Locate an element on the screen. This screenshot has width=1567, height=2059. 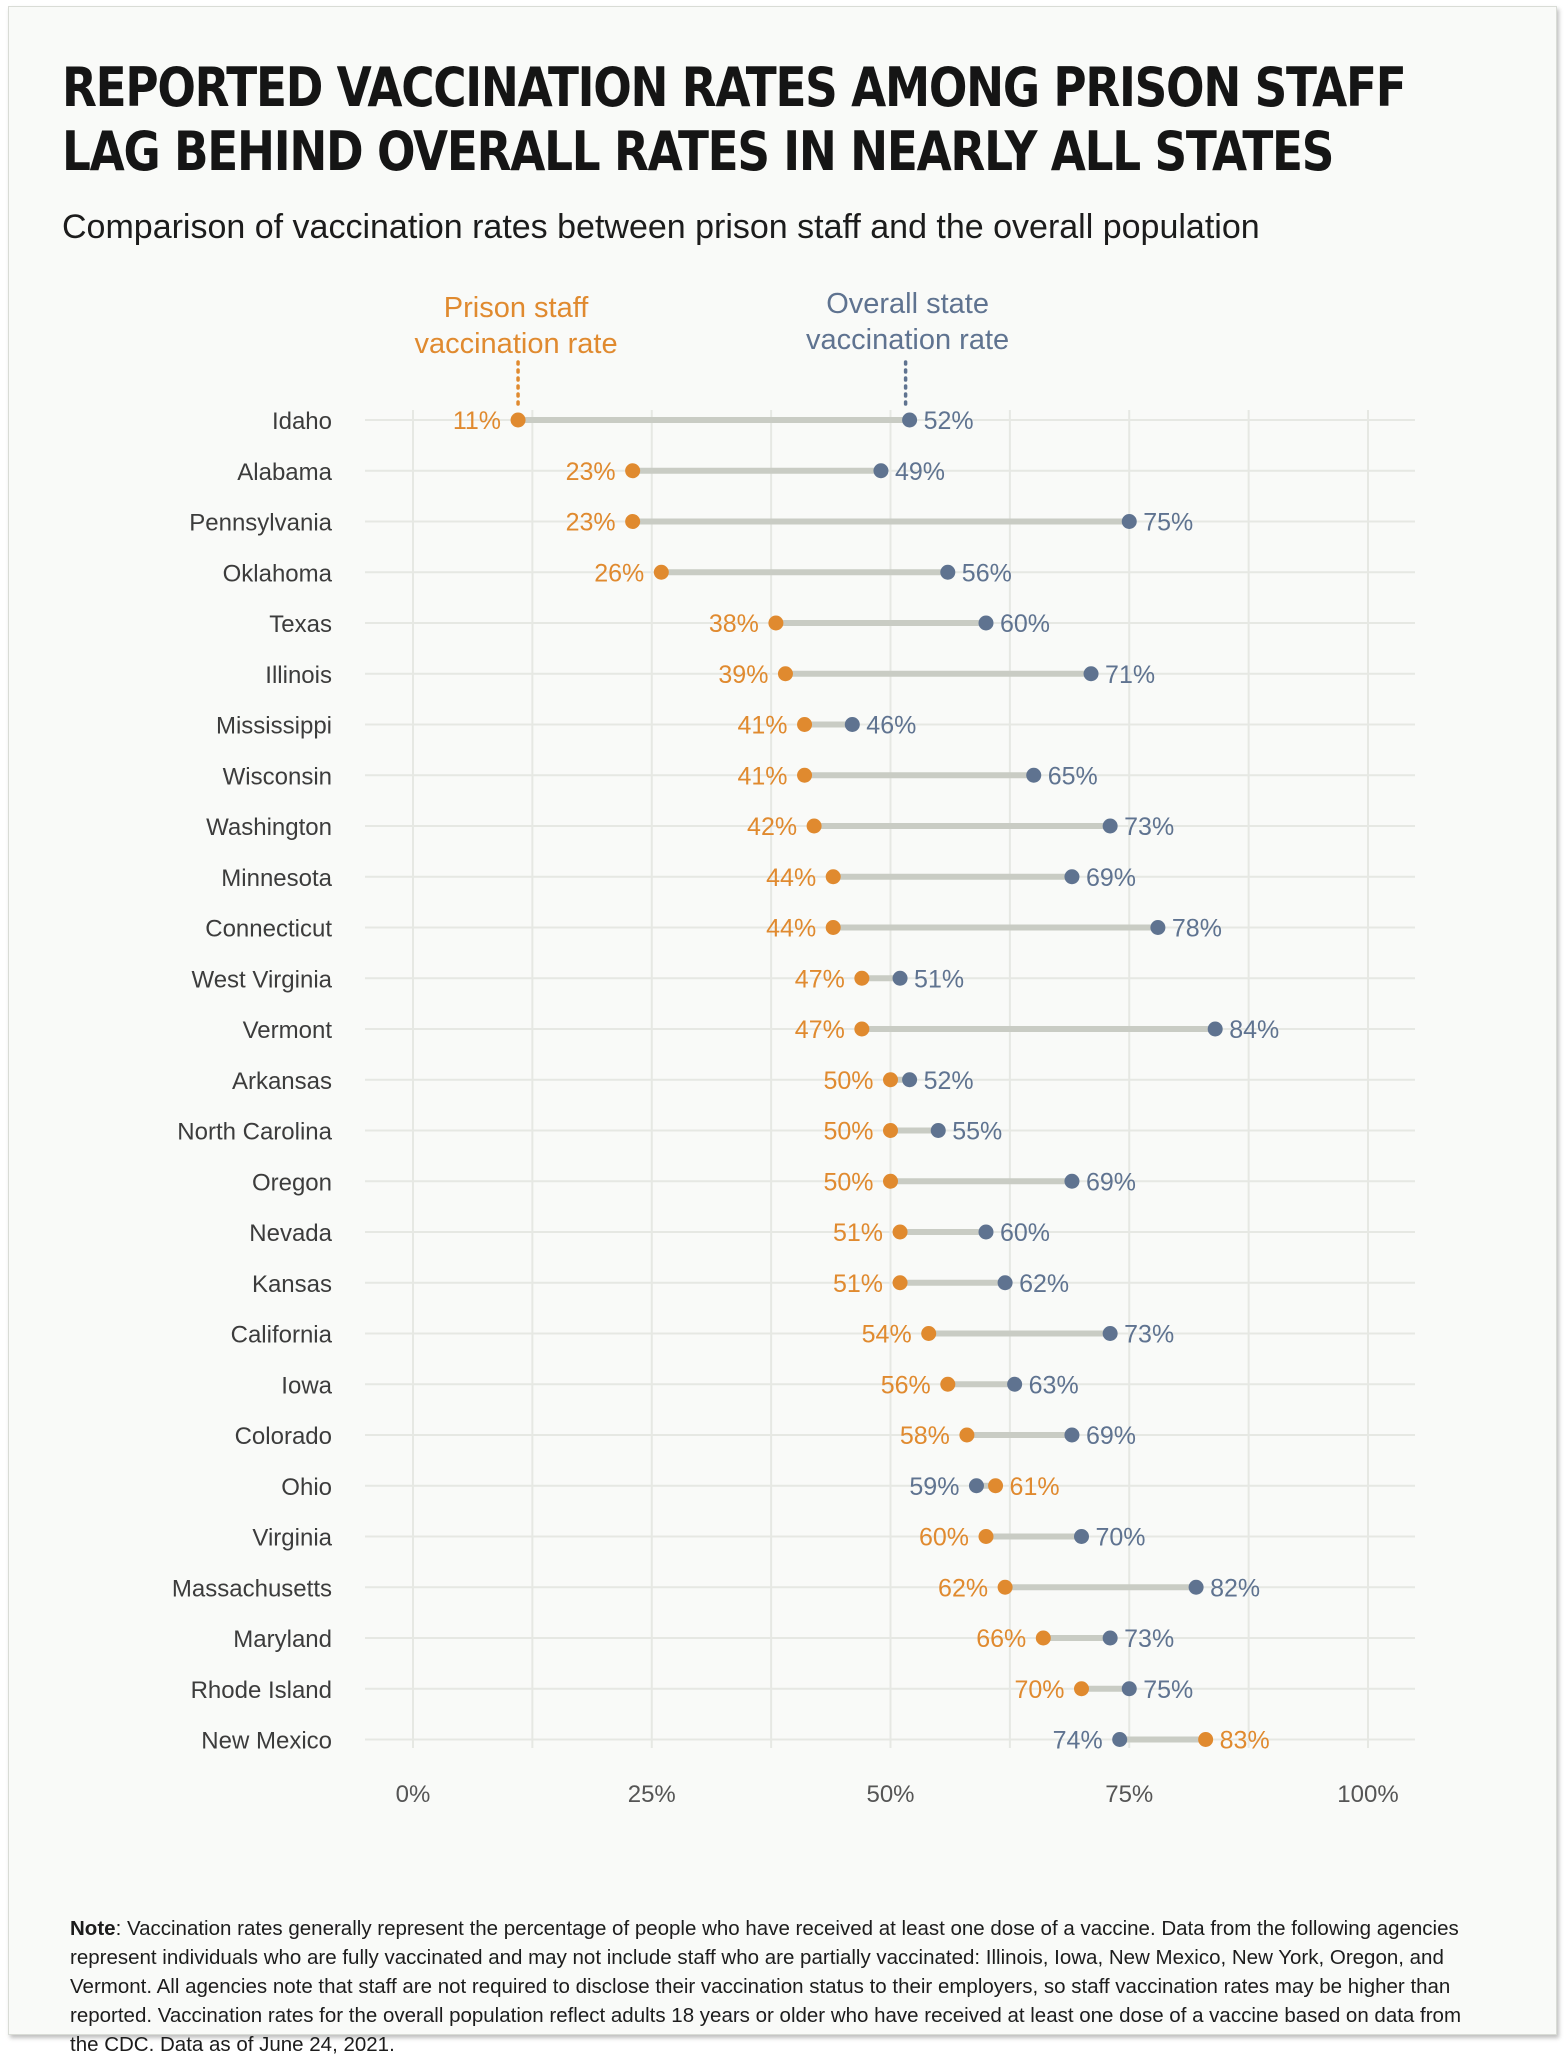
state-label: Connecticut is located at coordinates (268, 929).